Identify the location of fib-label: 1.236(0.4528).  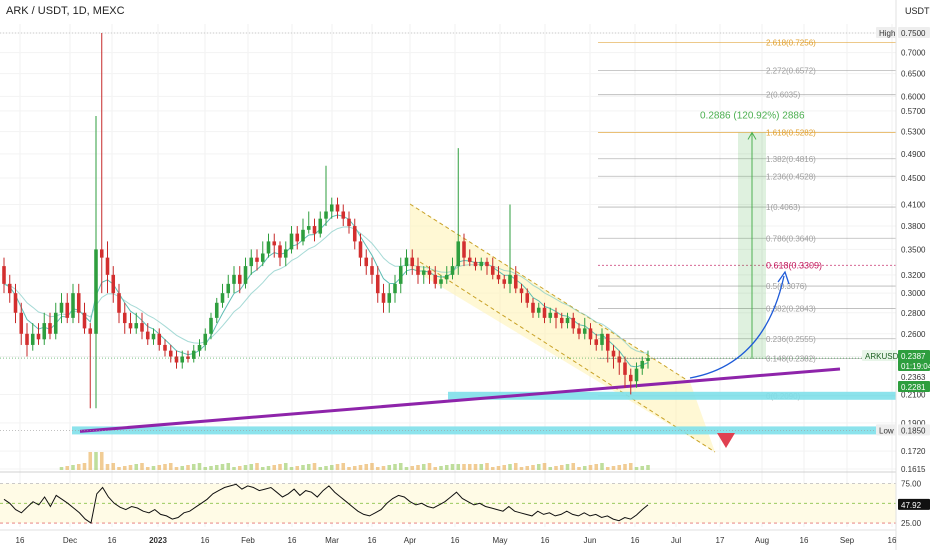
(791, 176).